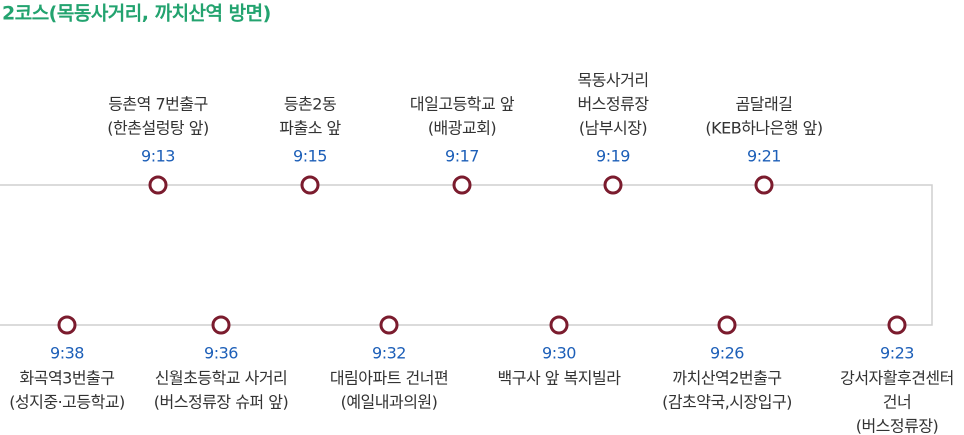 This screenshot has width=964, height=435. I want to click on stop-label: (KEB하나은행 앞), so click(763, 128).